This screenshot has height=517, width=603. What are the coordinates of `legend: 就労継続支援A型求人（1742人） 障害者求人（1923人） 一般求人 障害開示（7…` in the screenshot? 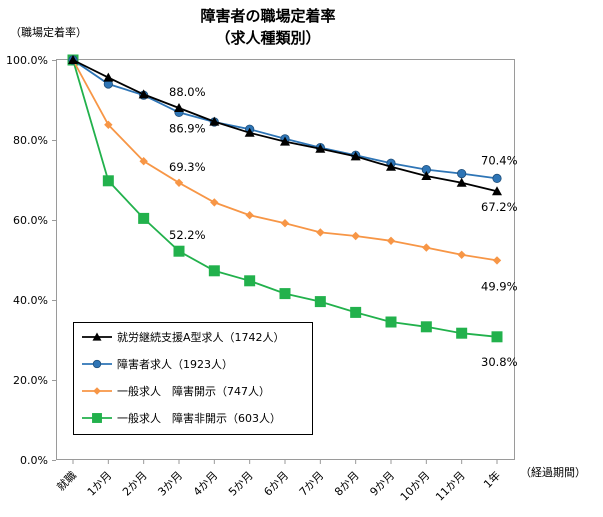 It's located at (193, 378).